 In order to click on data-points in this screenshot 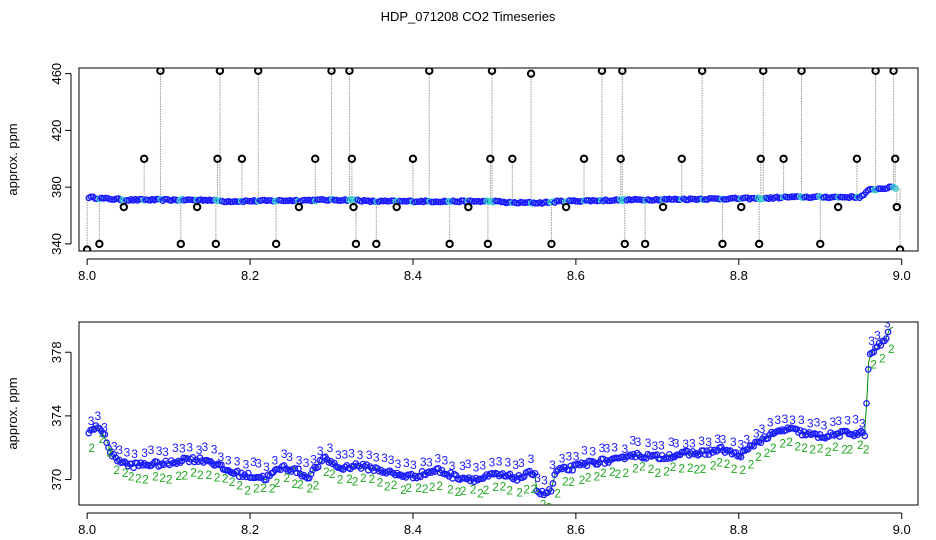, I will do `click(492, 195)`.